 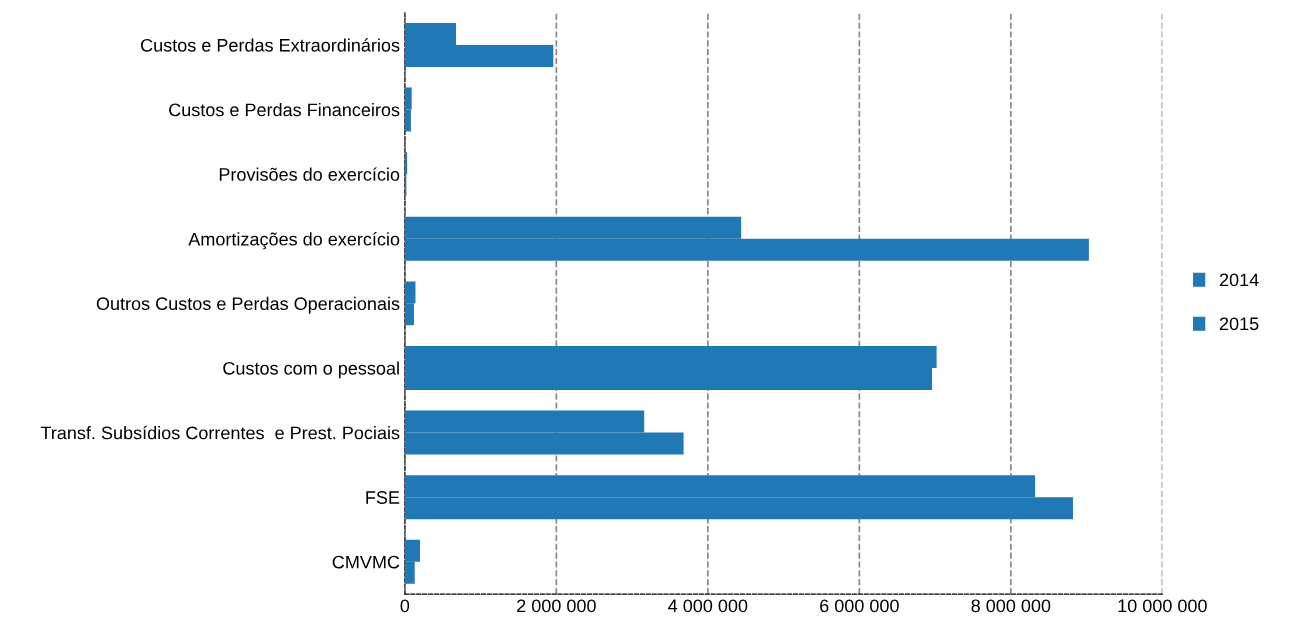 I want to click on x-tick-label: 2 000 000, so click(x=556, y=606).